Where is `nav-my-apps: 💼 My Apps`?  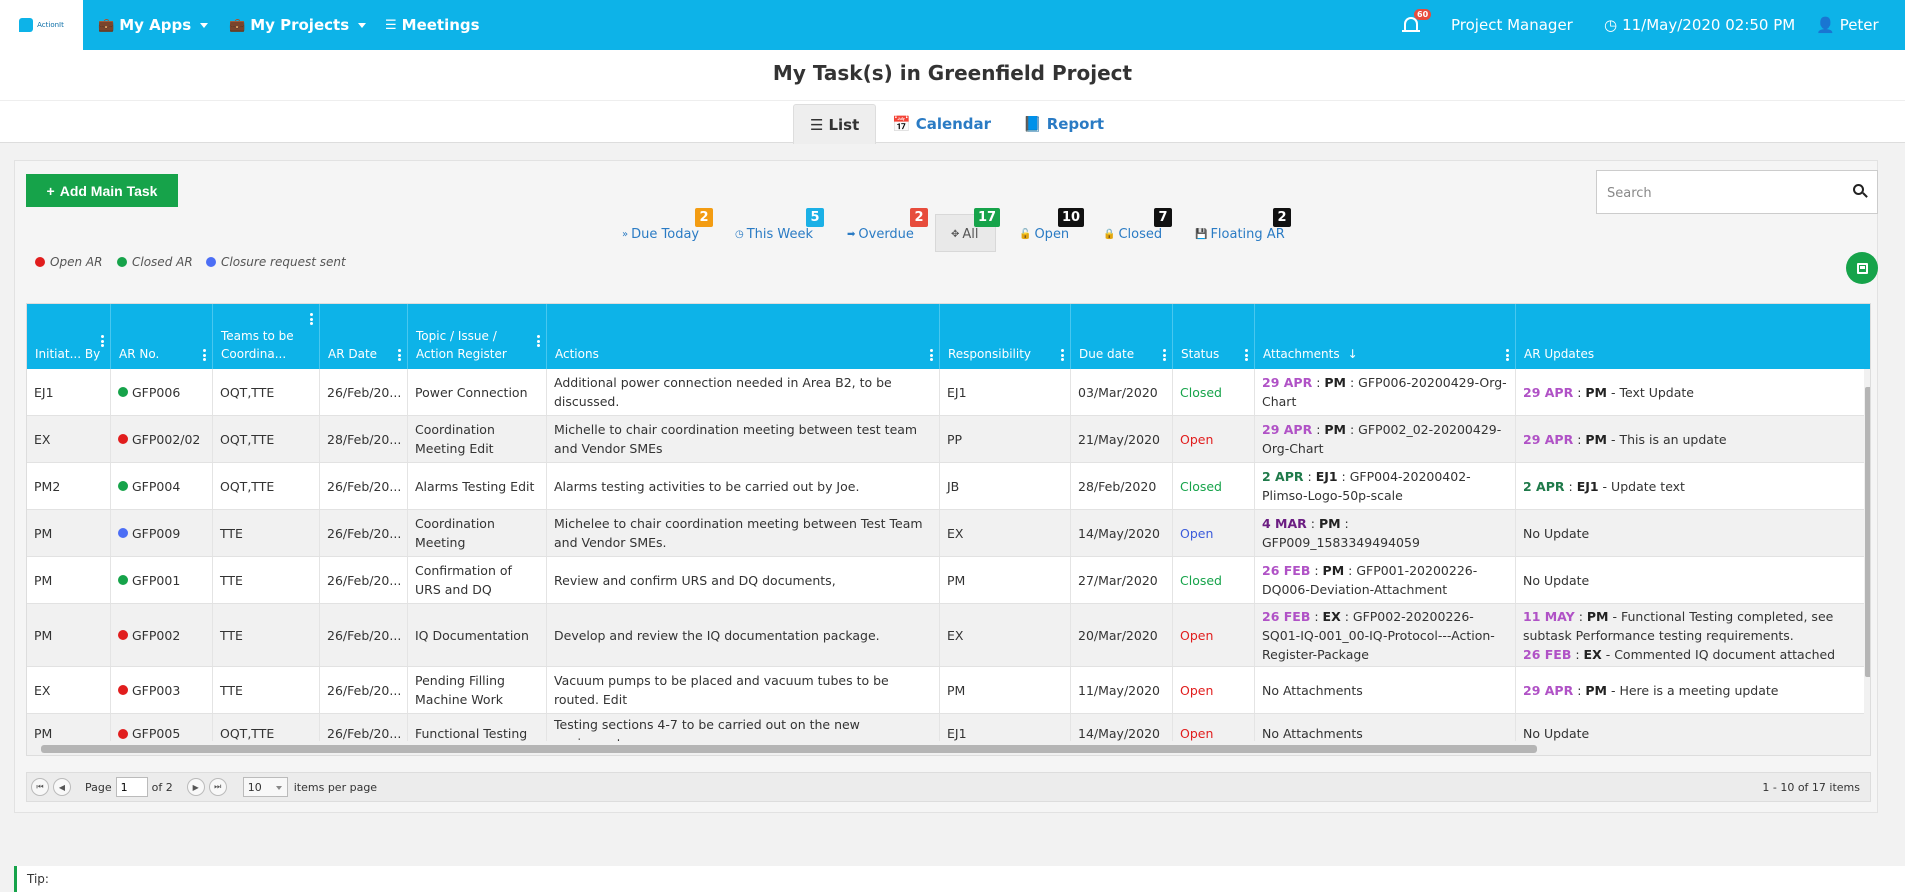
nav-my-apps: 💼 My Apps is located at coordinates (153, 25).